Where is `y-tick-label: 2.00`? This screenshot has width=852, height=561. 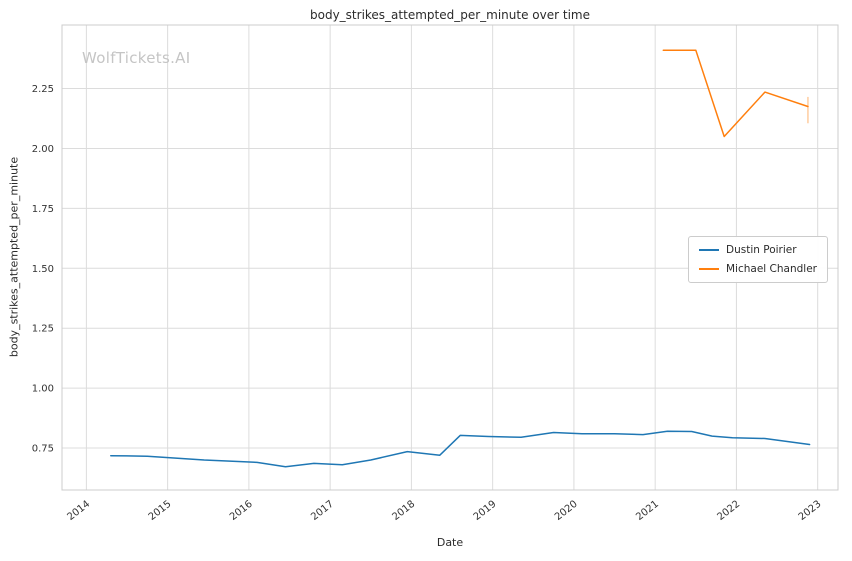
y-tick-label: 2.00 is located at coordinates (43, 149).